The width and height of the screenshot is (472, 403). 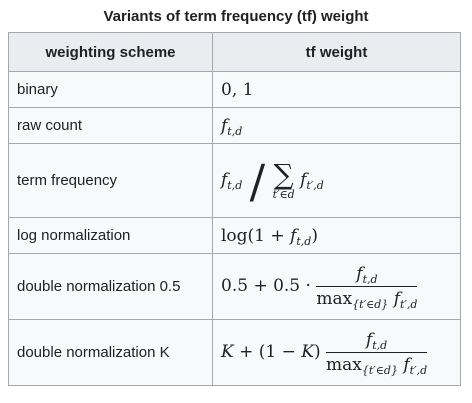 What do you see at coordinates (283, 194) in the screenshot?
I see `sum-limit: t′∈d` at bounding box center [283, 194].